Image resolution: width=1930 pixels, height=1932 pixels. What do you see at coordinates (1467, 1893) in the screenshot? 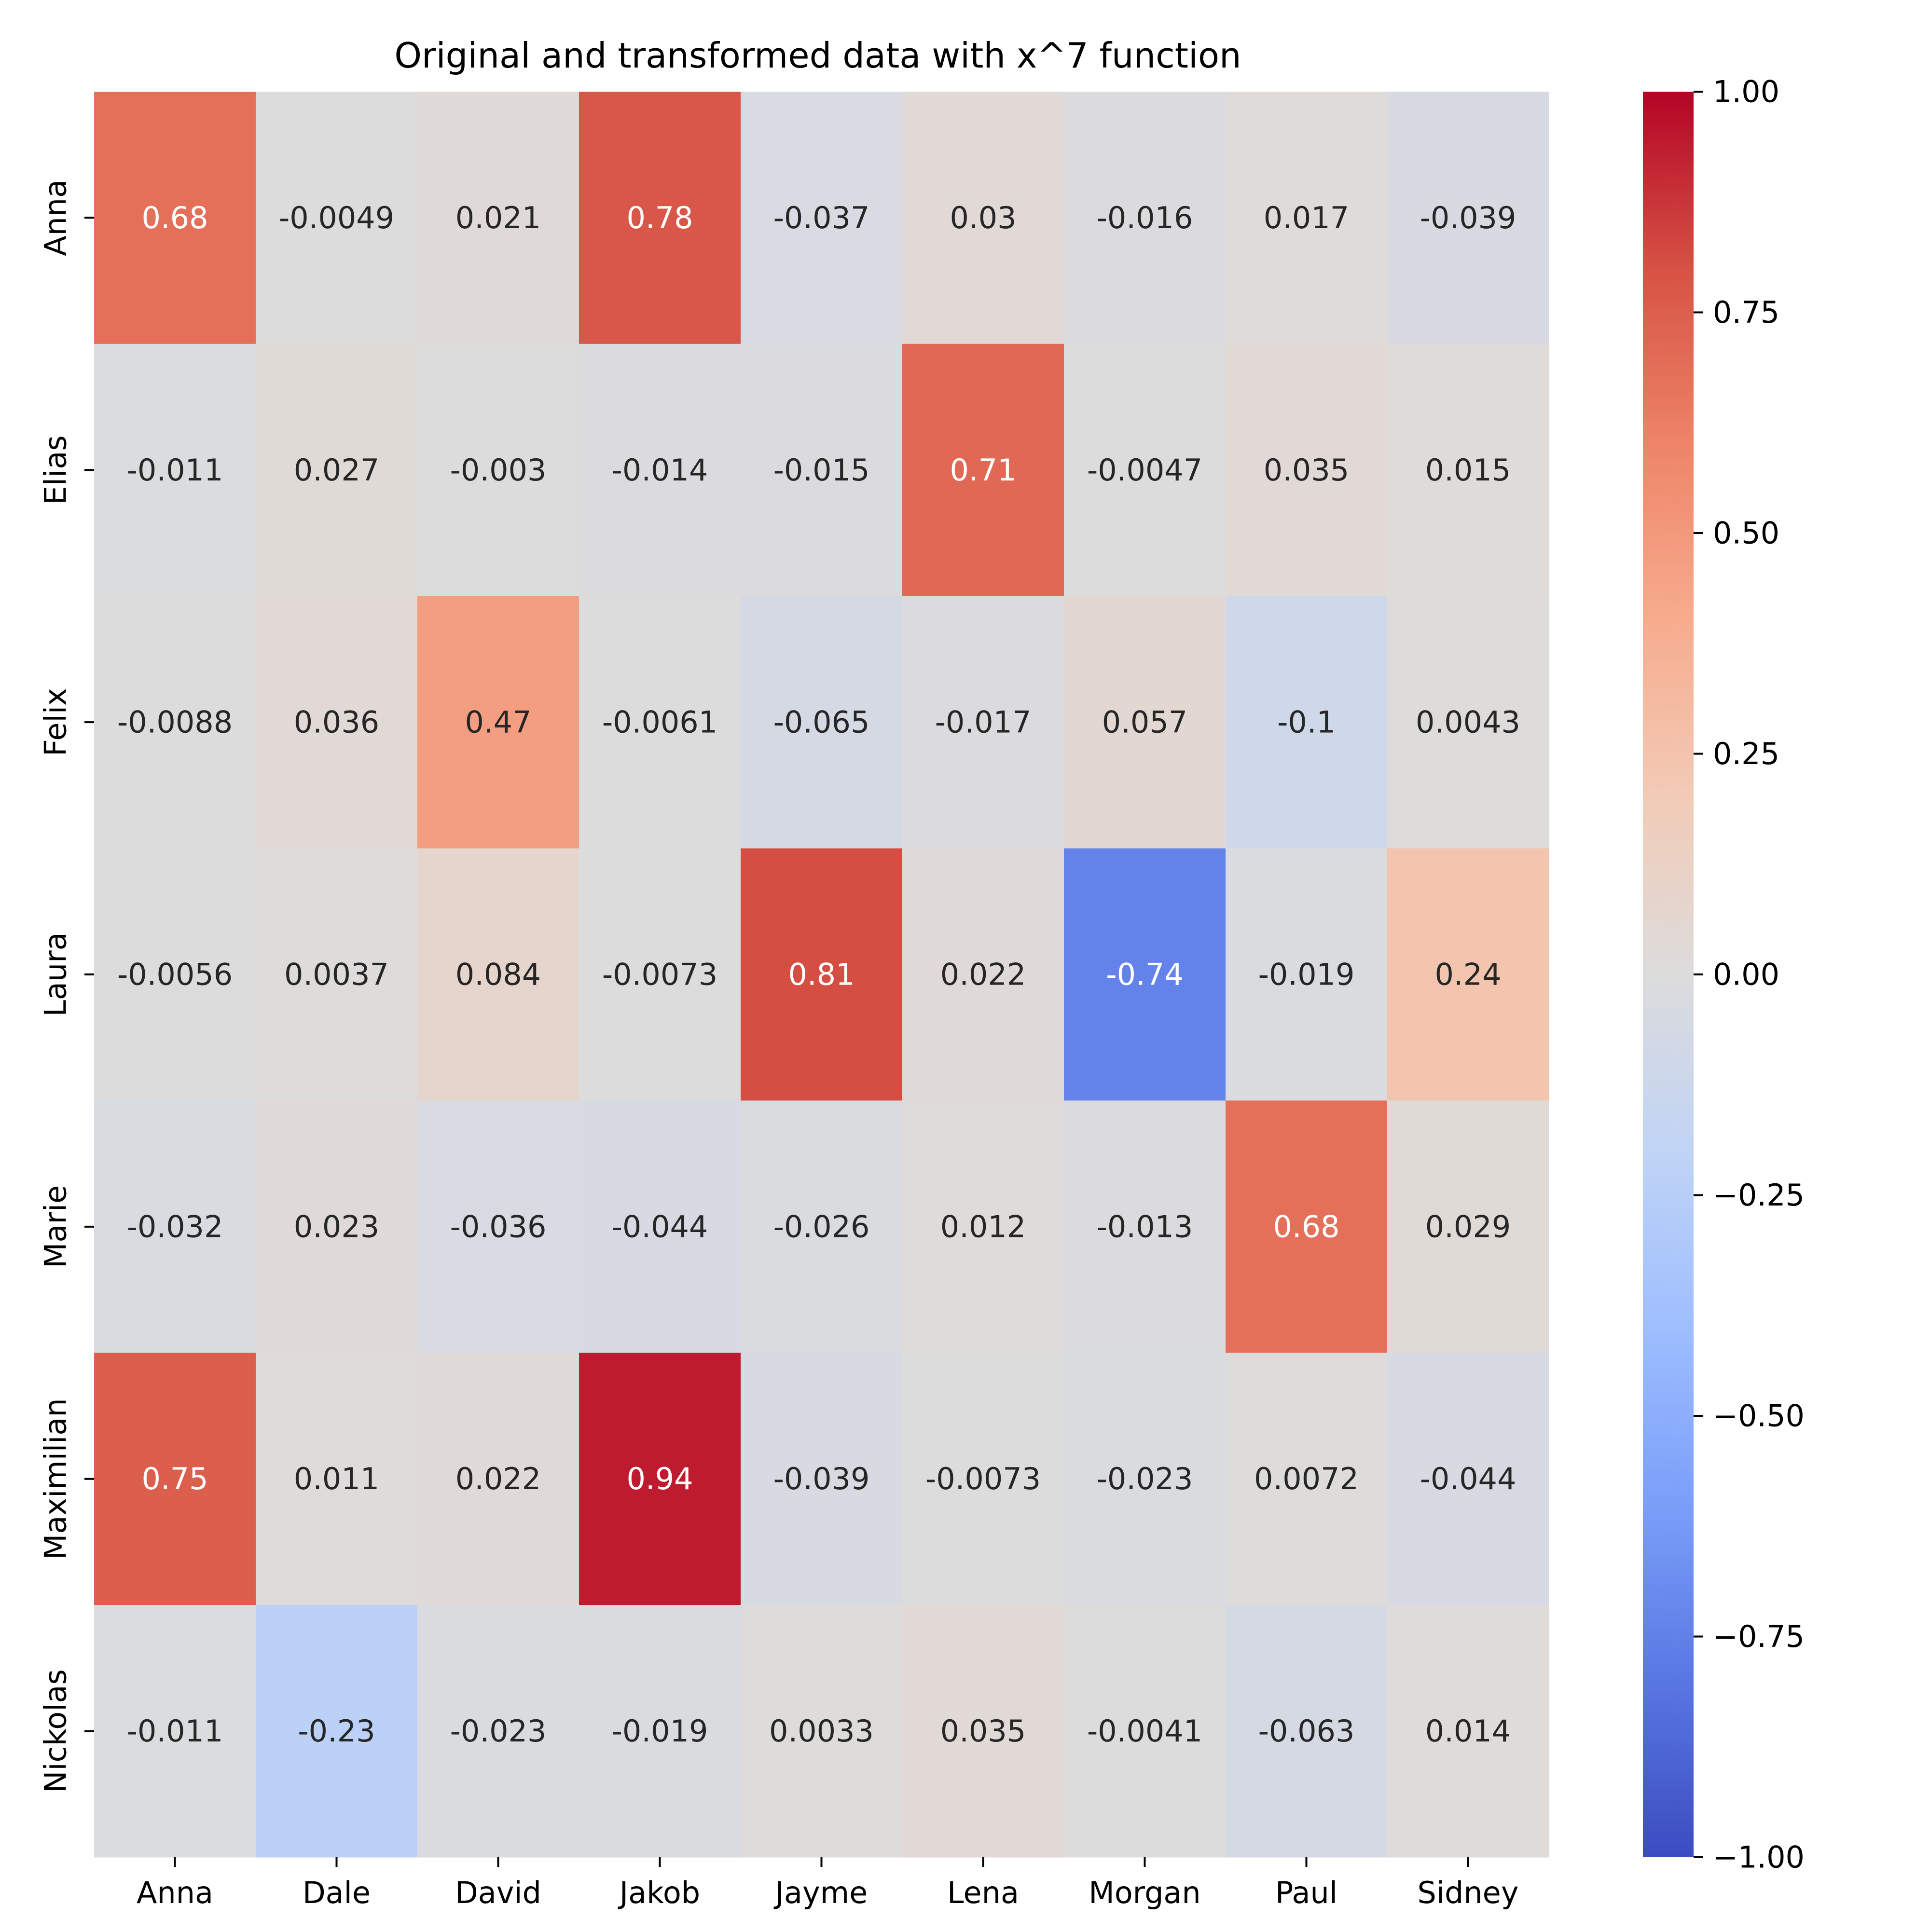
I see `x-tick-label: Sidney` at bounding box center [1467, 1893].